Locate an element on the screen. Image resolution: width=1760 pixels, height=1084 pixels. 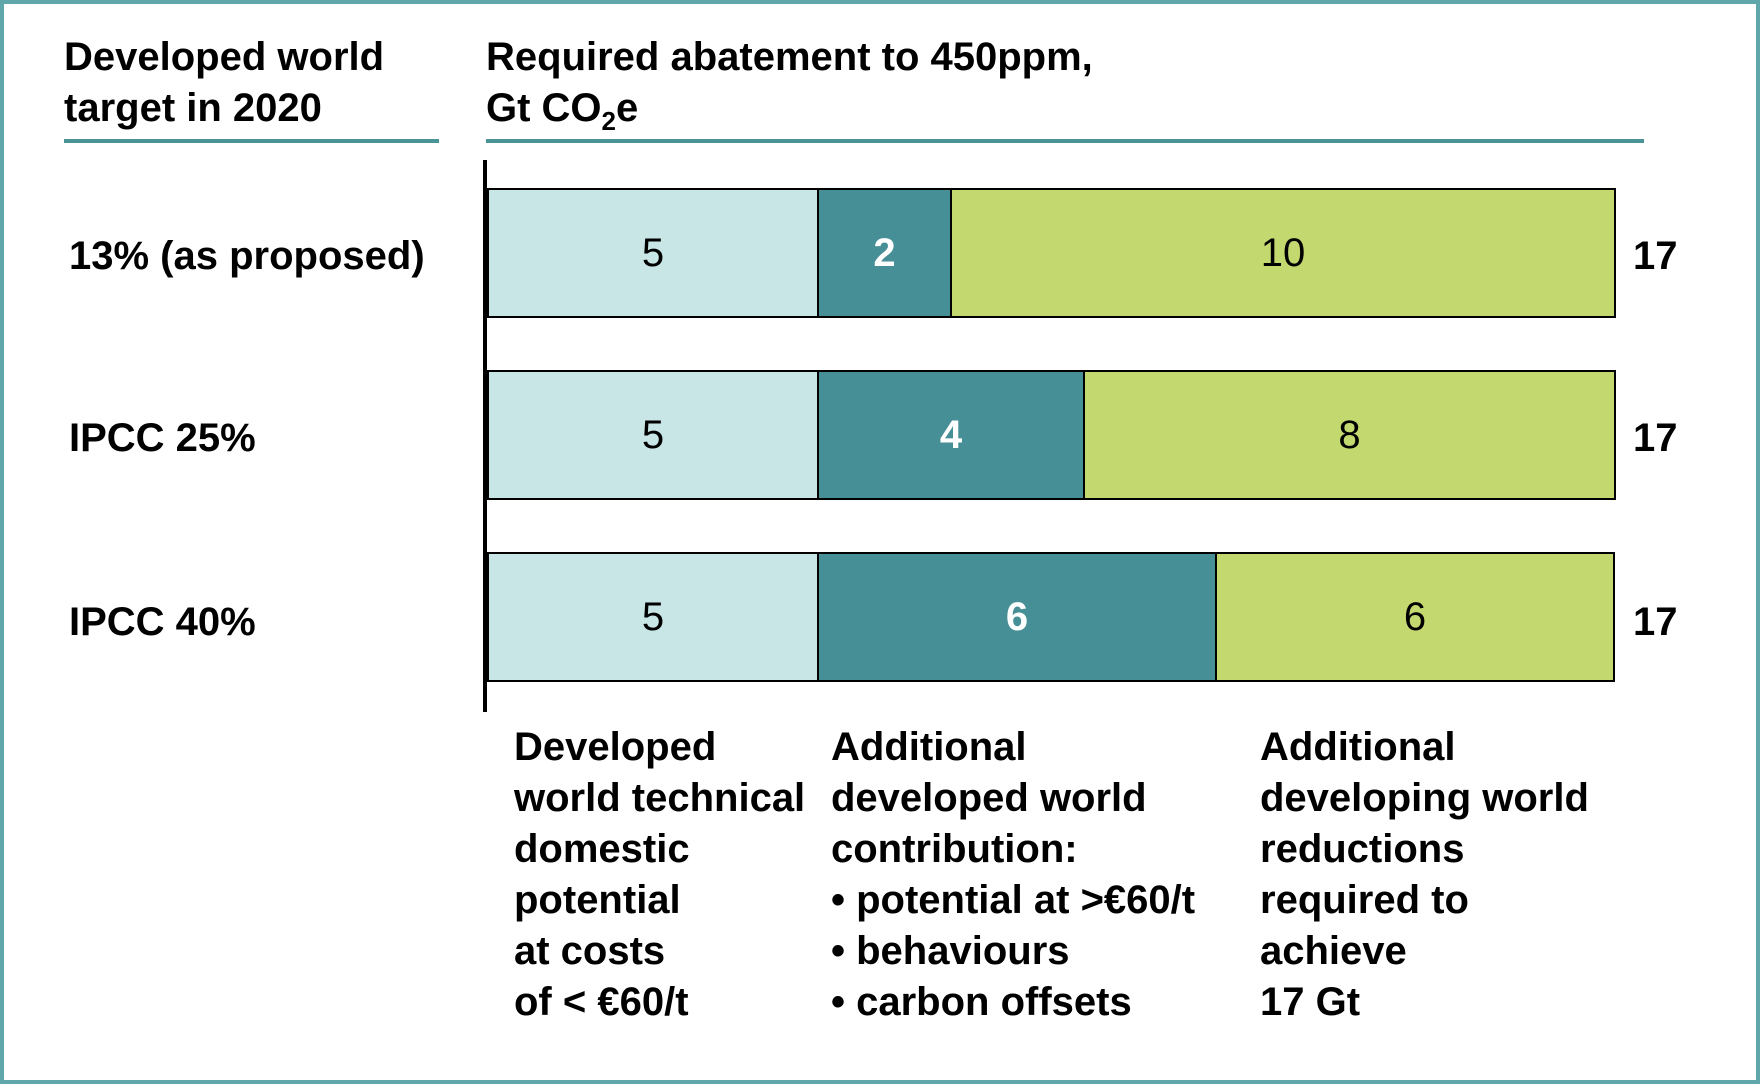
legend-line: required to is located at coordinates (1364, 900).